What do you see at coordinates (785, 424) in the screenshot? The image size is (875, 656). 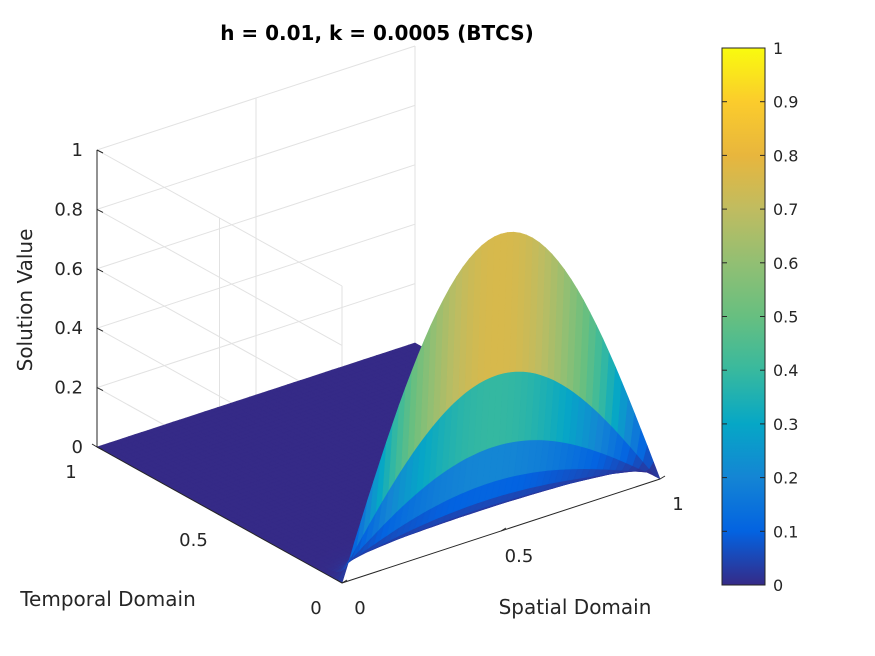 I see `colorbar-tick-label: 0.3` at bounding box center [785, 424].